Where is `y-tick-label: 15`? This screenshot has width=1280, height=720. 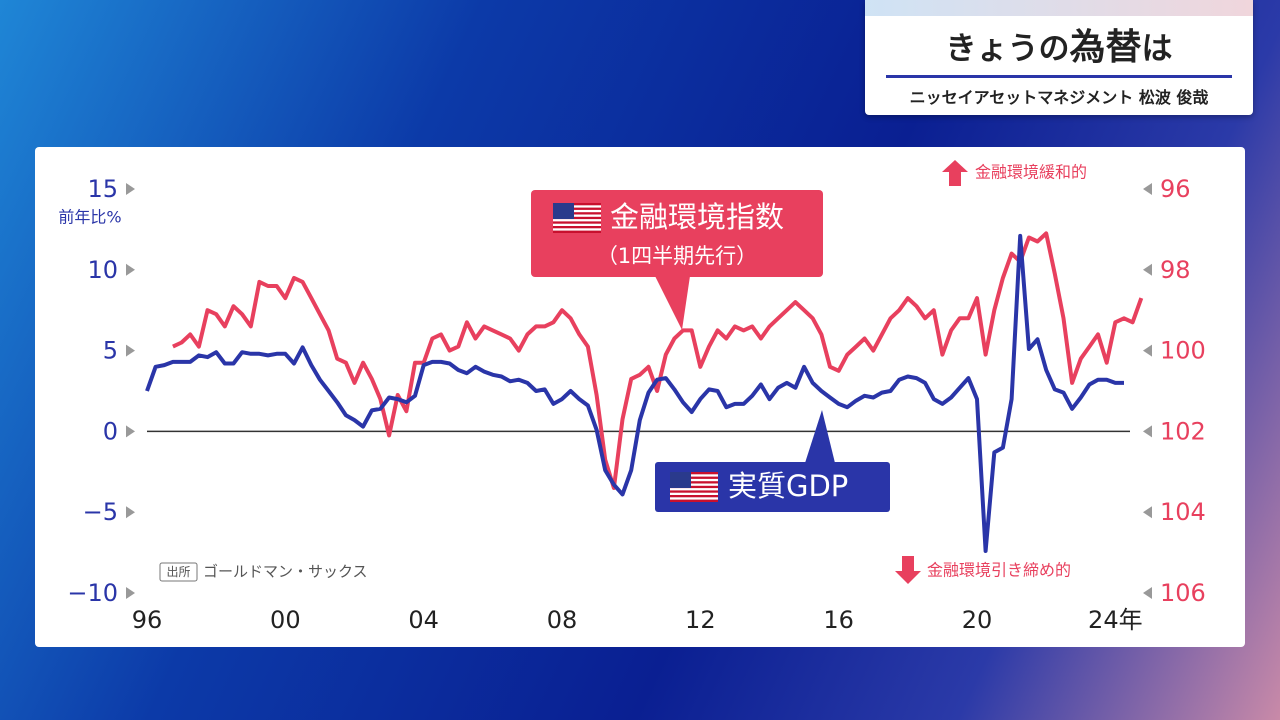
y-tick-label: 15 is located at coordinates (102, 189).